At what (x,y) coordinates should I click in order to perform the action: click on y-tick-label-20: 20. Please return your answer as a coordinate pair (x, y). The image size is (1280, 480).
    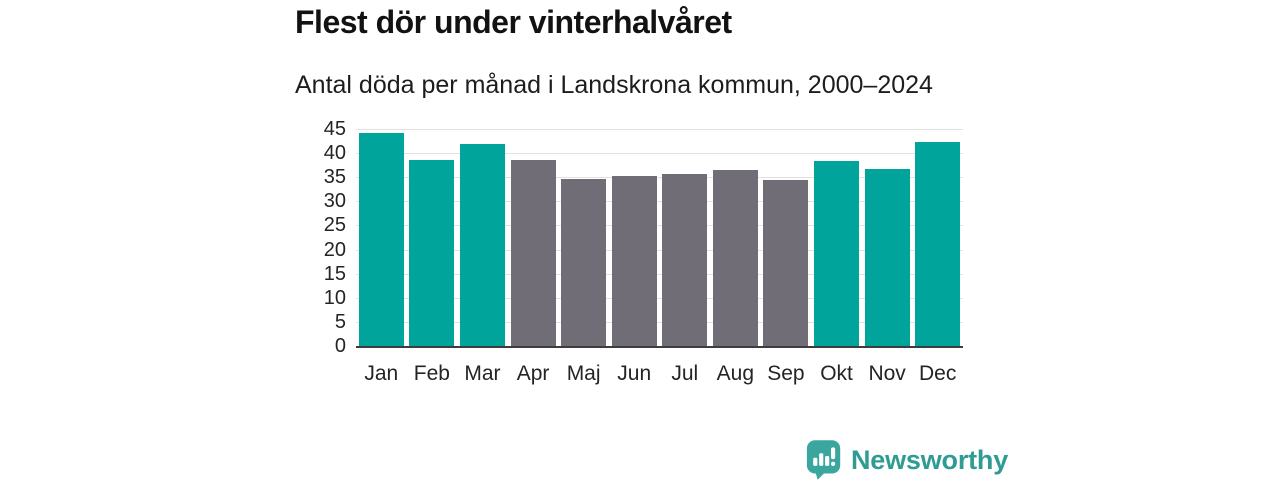
    Looking at the image, I should click on (334, 249).